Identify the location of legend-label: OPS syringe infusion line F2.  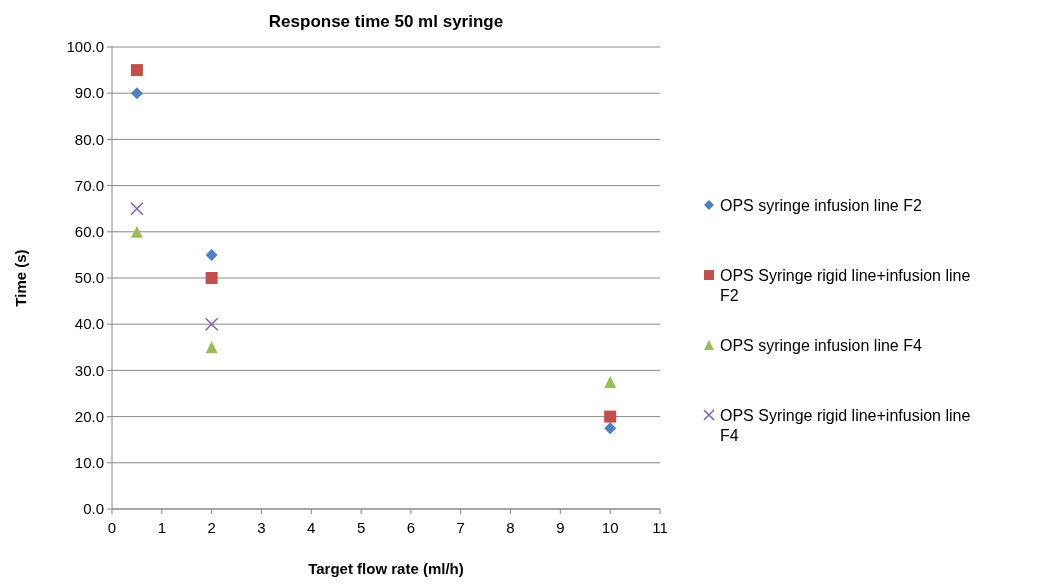
(821, 205).